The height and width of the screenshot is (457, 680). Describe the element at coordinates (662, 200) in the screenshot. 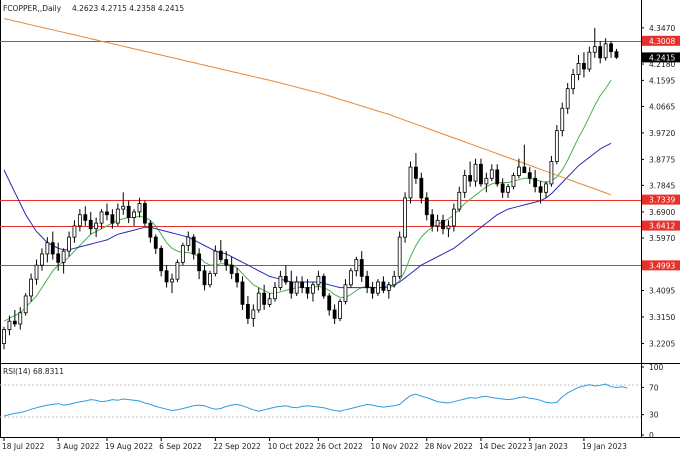

I see `level-badge-1-label: 3.7339` at that location.